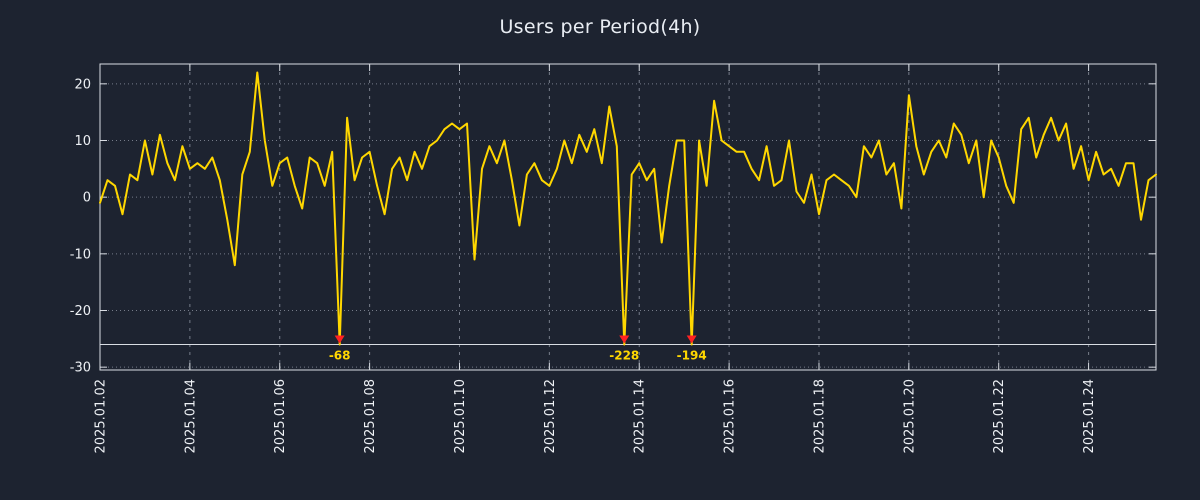 The image size is (1200, 500). What do you see at coordinates (624, 356) in the screenshot?
I see `min-annotation-label: -228` at bounding box center [624, 356].